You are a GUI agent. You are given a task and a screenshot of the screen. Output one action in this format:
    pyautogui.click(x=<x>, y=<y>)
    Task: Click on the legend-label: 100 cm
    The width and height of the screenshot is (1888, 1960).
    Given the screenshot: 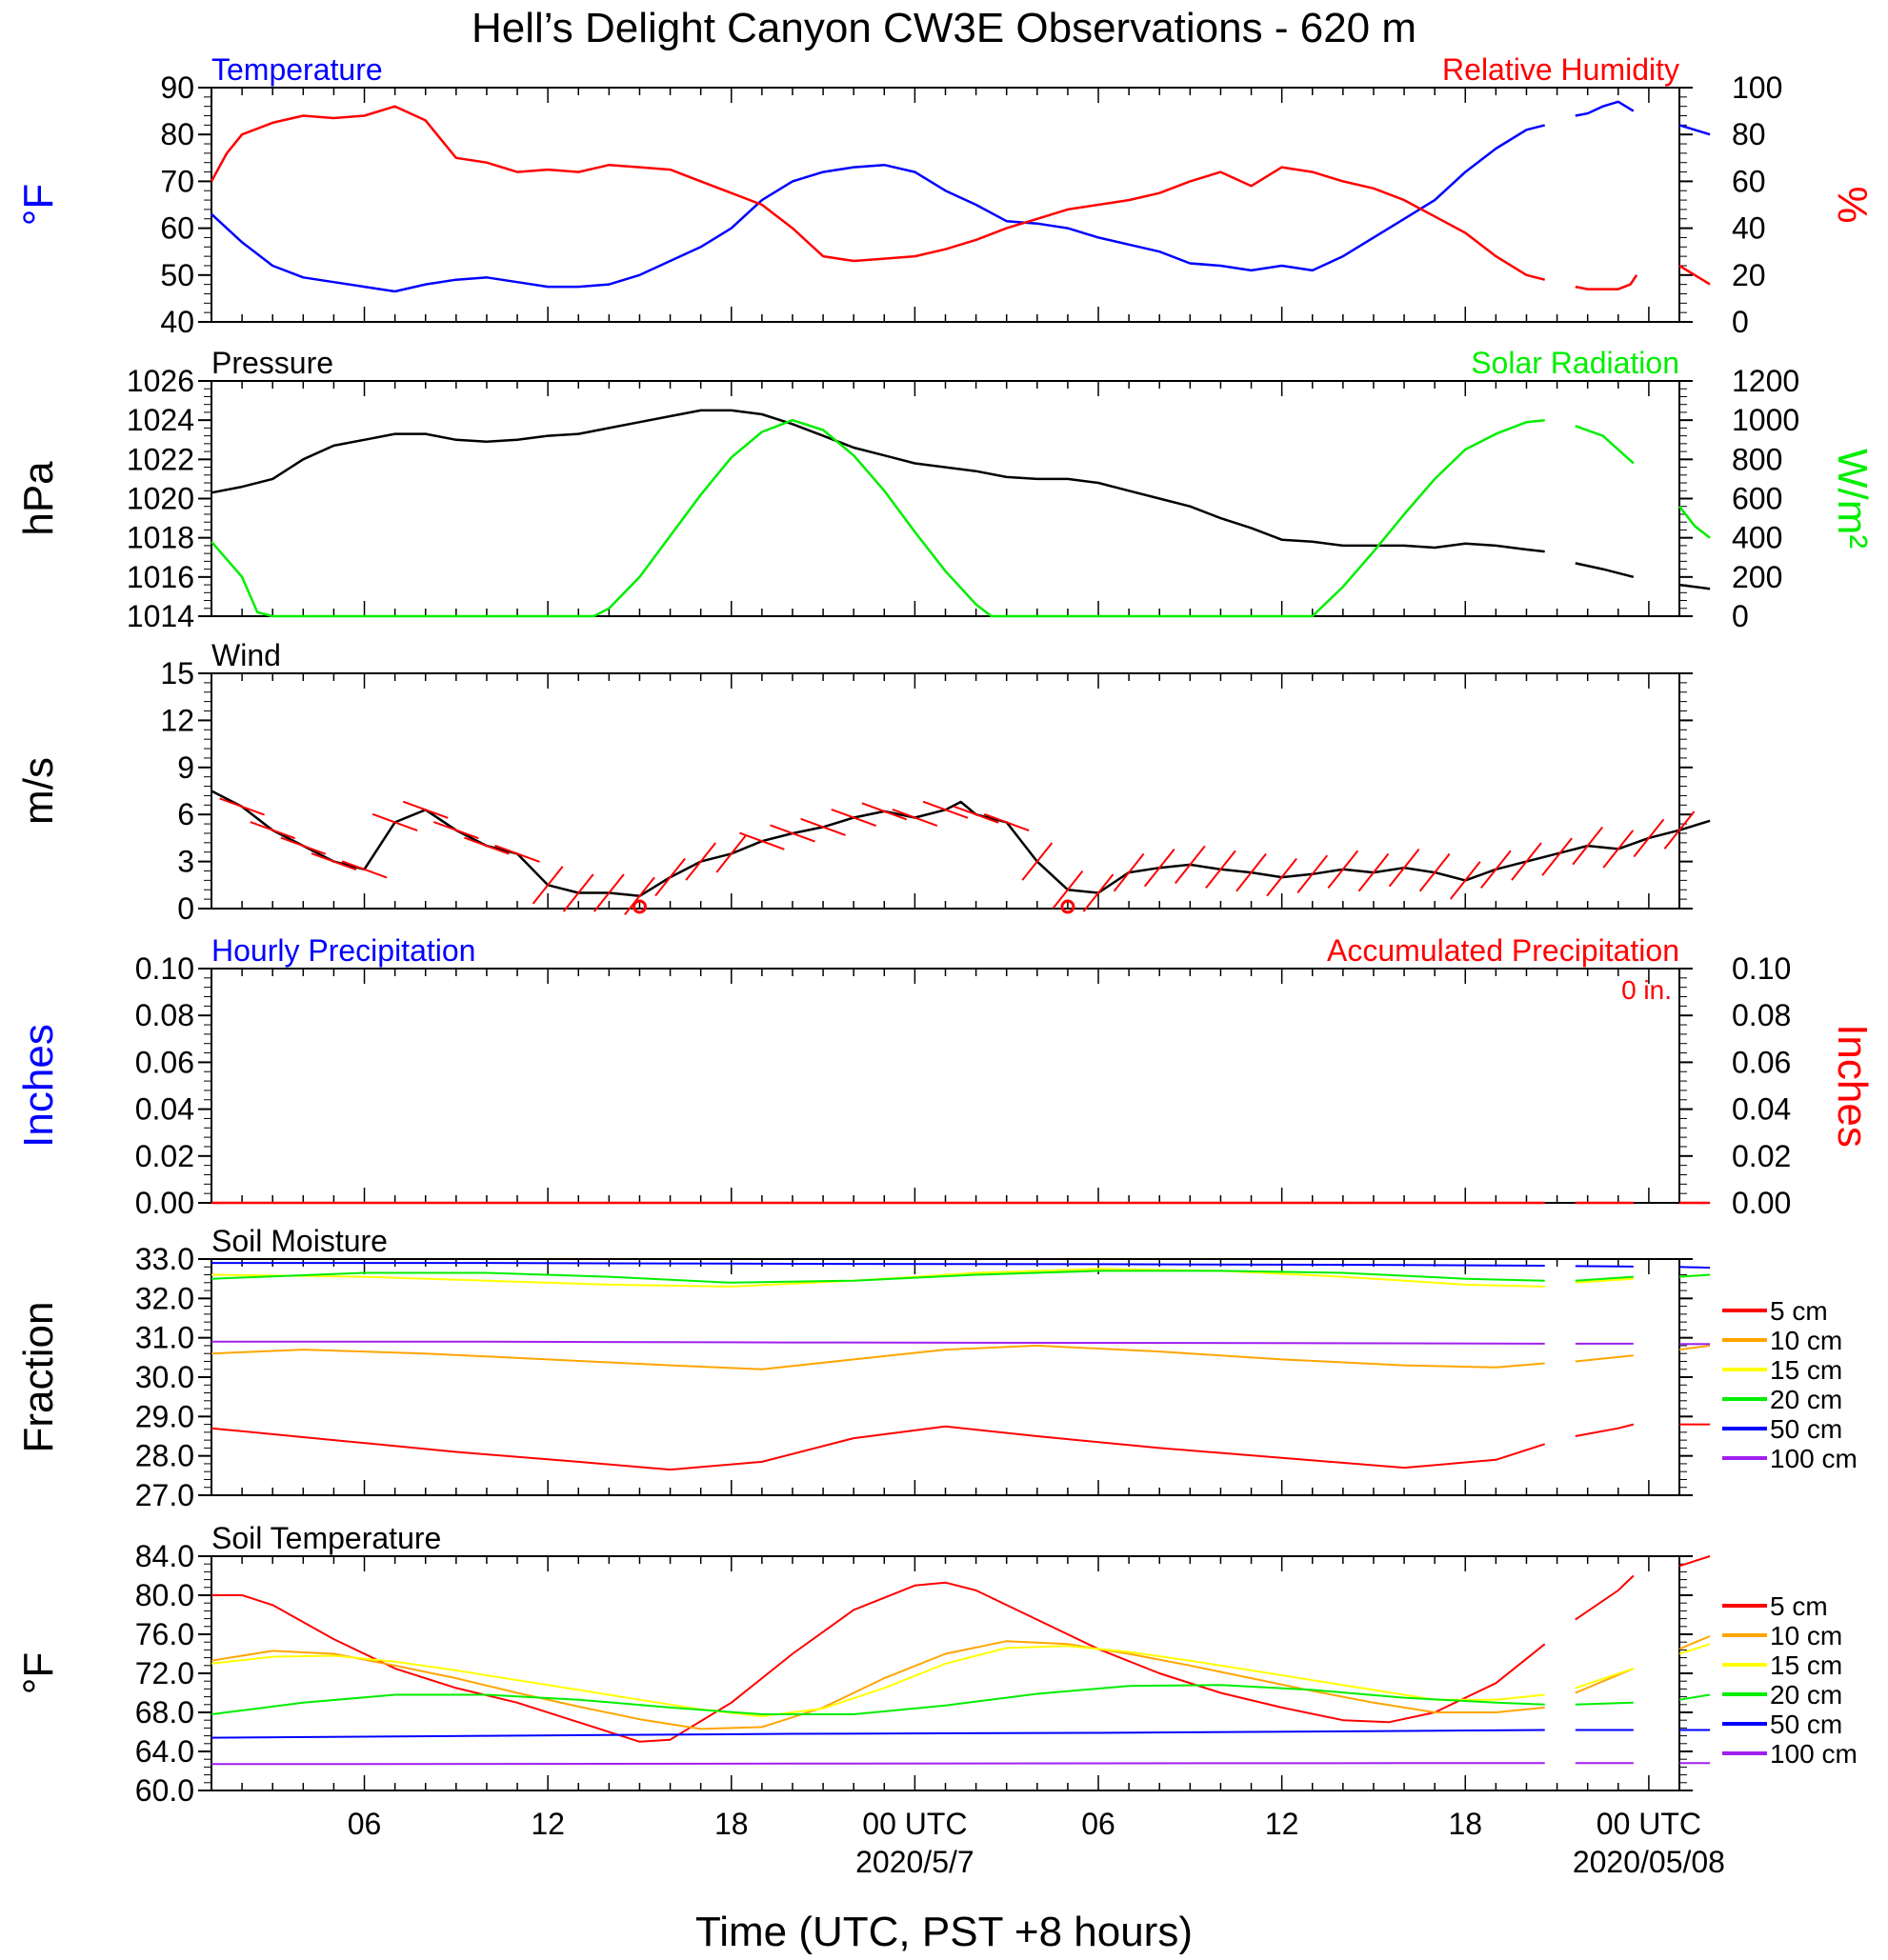 What is the action you would take?
    pyautogui.click(x=1814, y=1458)
    